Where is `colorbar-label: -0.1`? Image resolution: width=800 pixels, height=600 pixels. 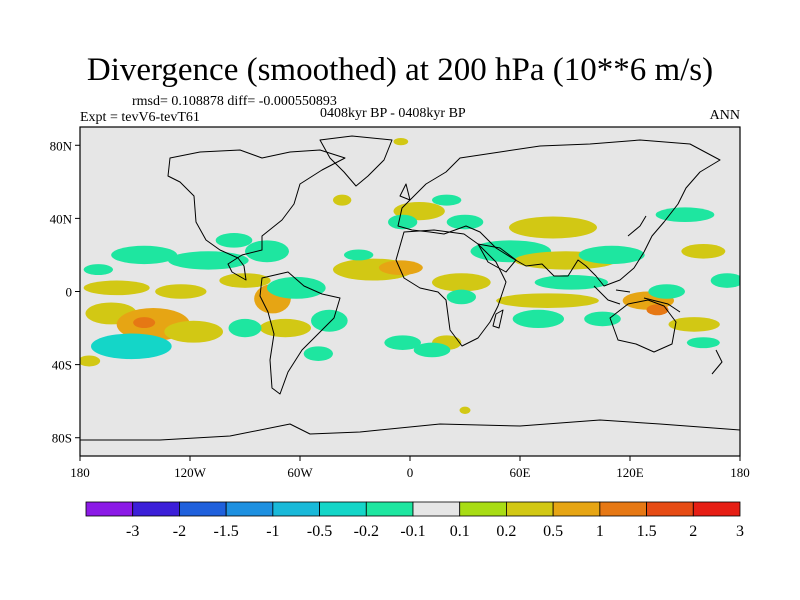 colorbar-label: -0.1 is located at coordinates (412, 531).